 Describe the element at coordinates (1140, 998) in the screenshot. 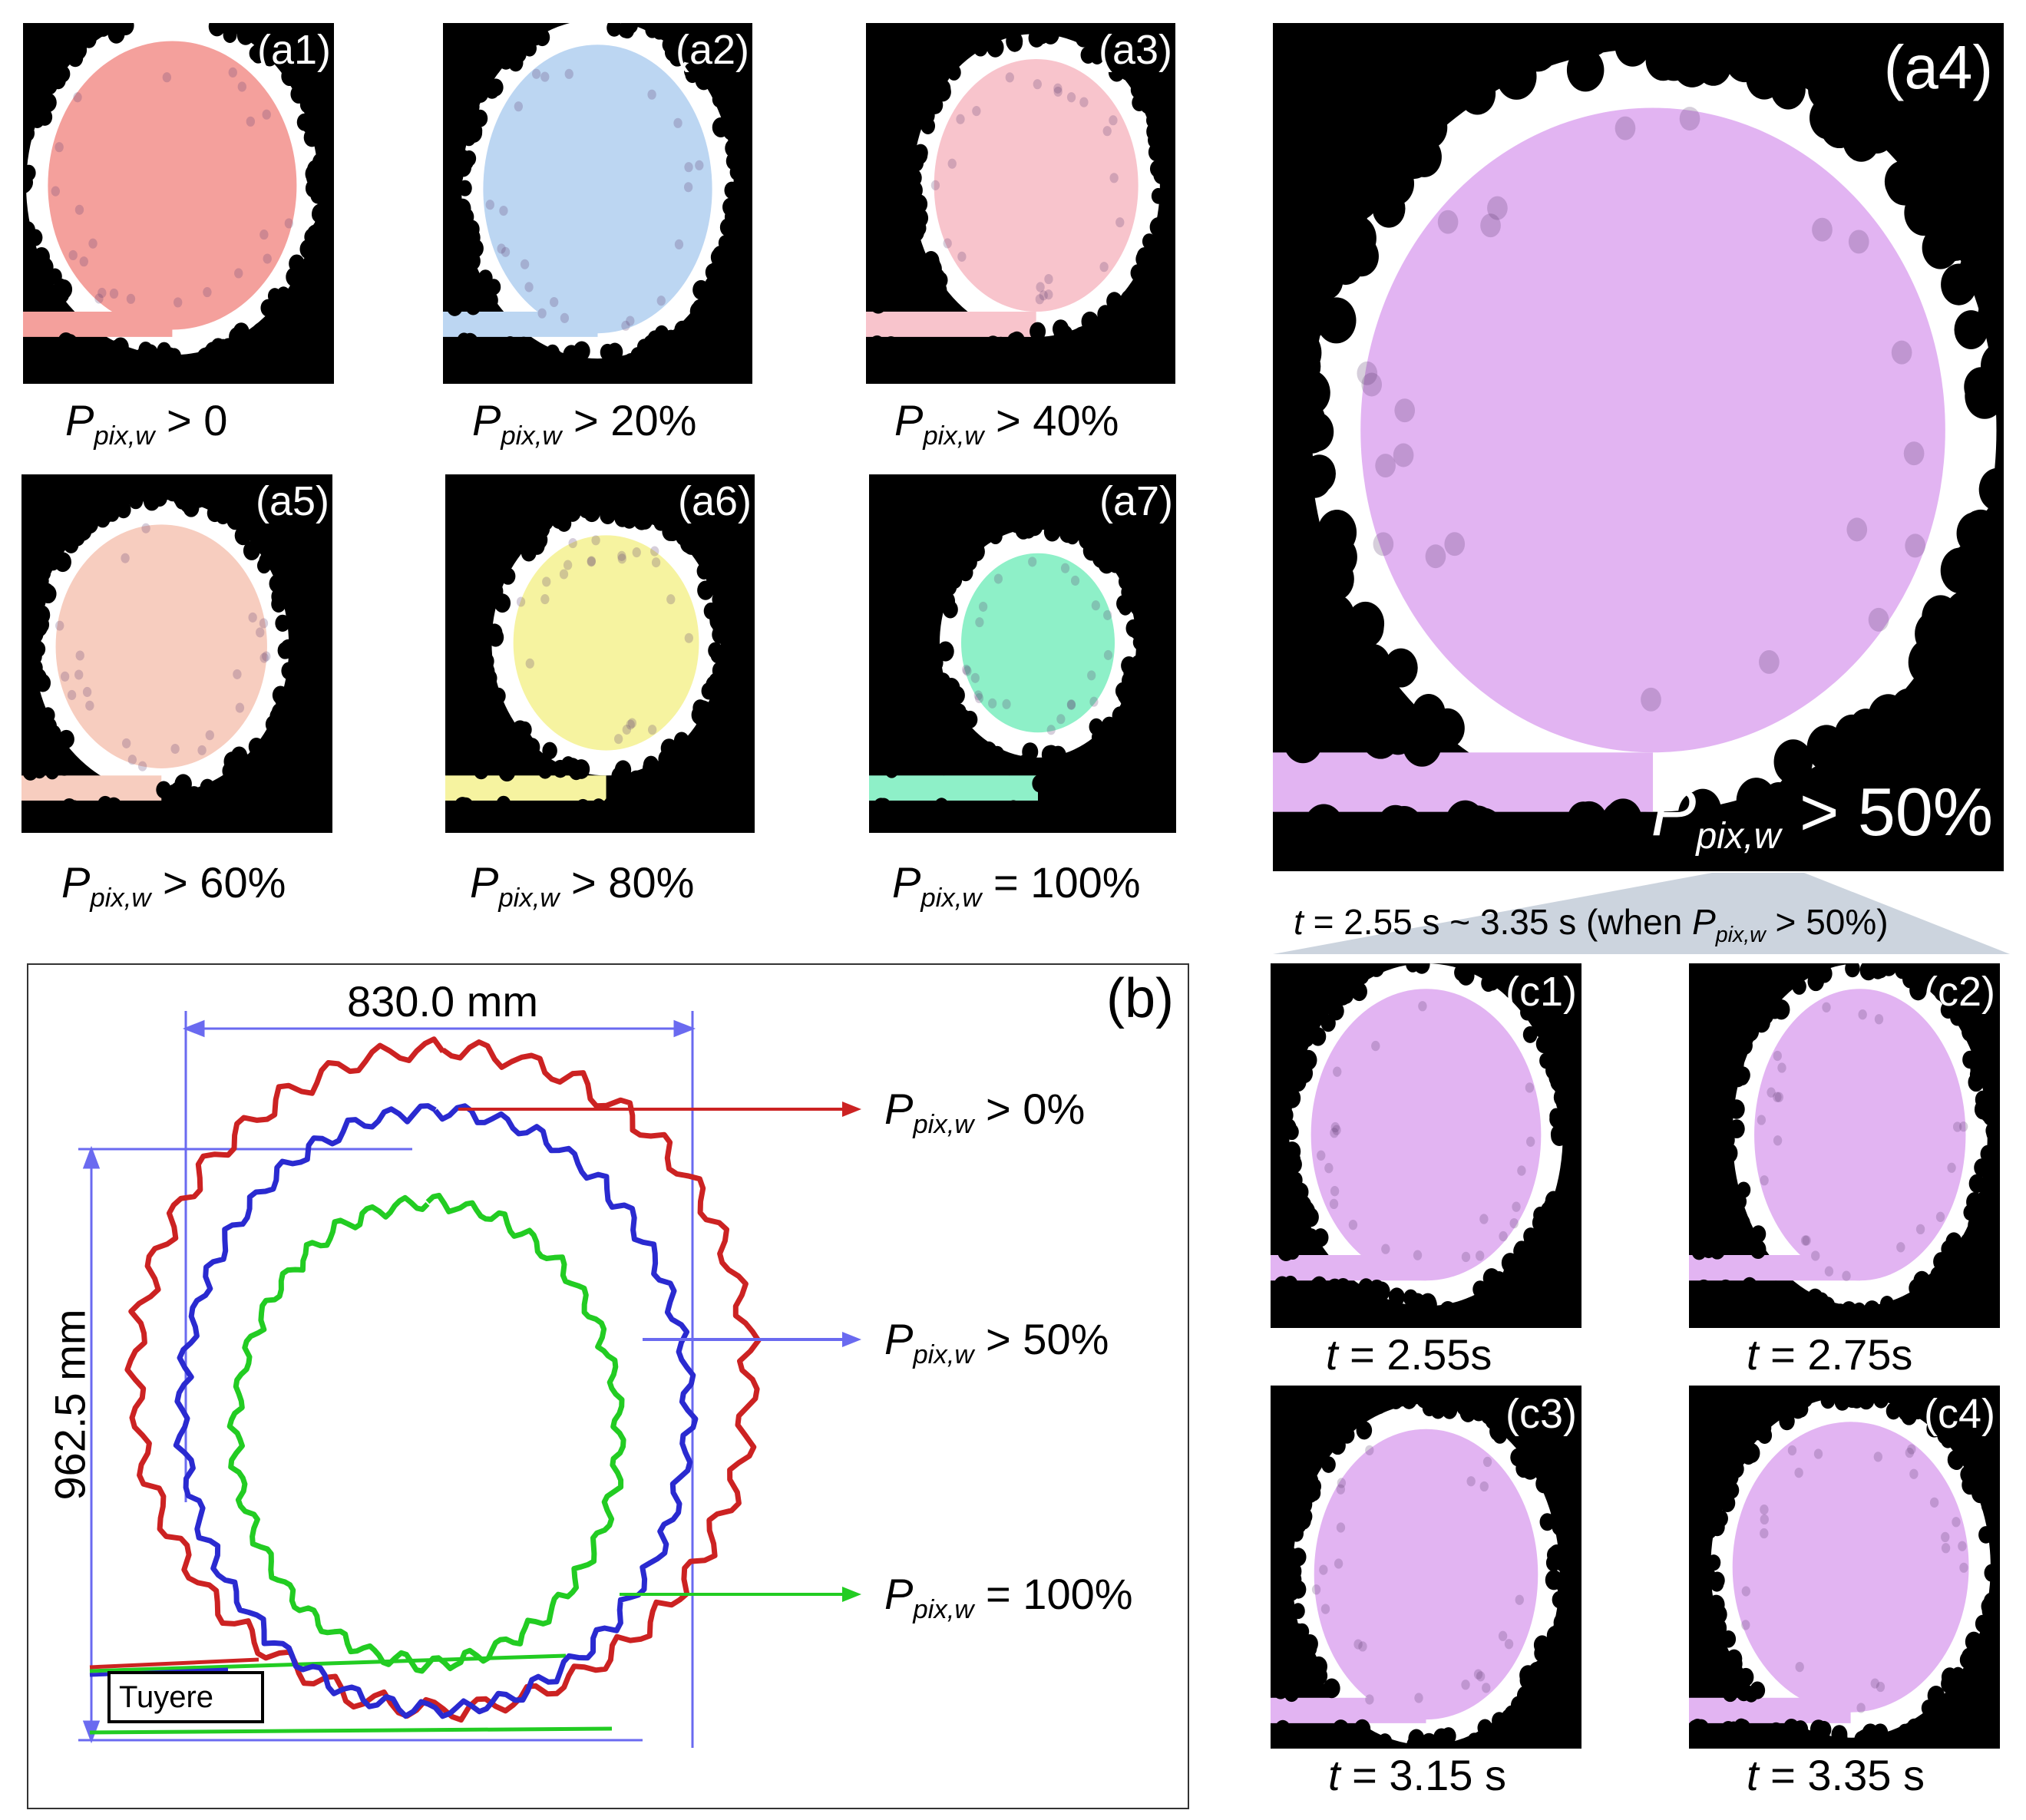

I see `panel-b-label: (b)` at that location.